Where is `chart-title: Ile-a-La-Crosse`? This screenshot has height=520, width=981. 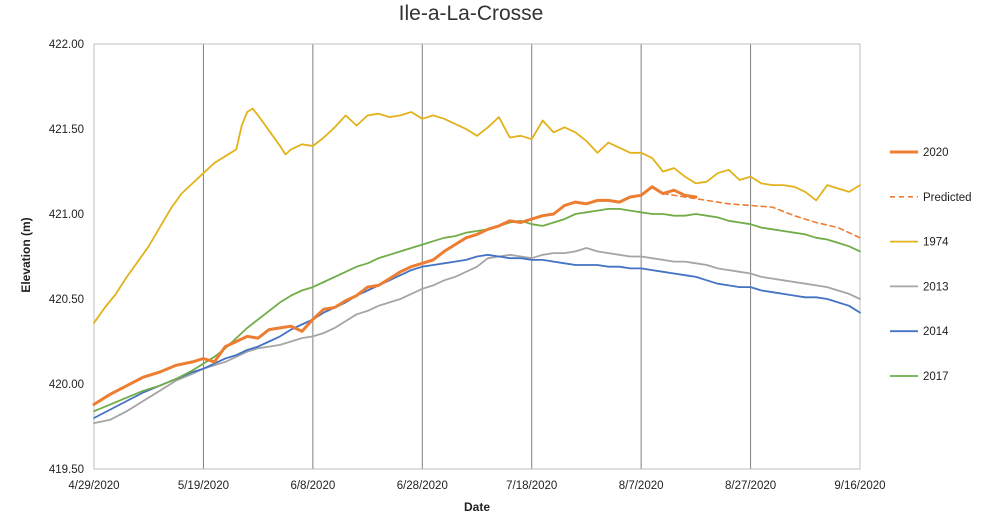 chart-title: Ile-a-La-Crosse is located at coordinates (471, 13).